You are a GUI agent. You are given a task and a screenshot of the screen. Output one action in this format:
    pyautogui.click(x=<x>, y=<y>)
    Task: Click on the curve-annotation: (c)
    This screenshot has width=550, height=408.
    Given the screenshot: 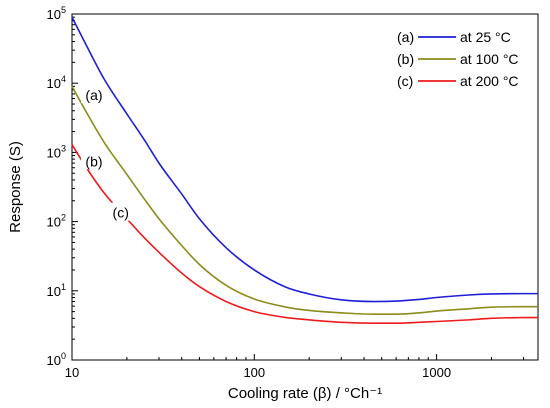 What is the action you would take?
    pyautogui.click(x=121, y=213)
    